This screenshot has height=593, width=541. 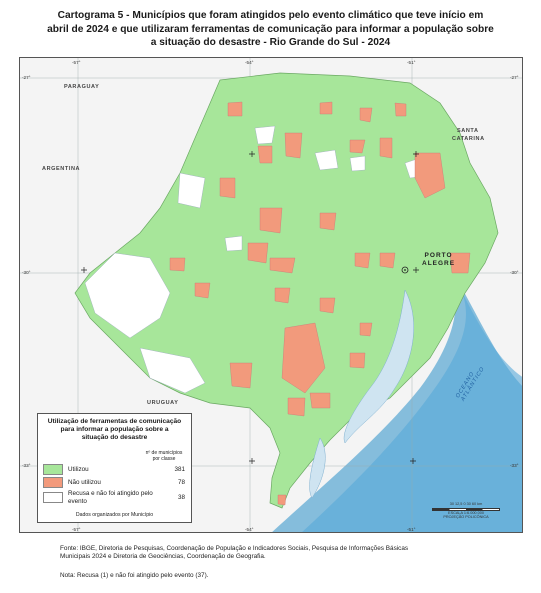 I want to click on lon-bottom-1: -57°, so click(x=76, y=529).